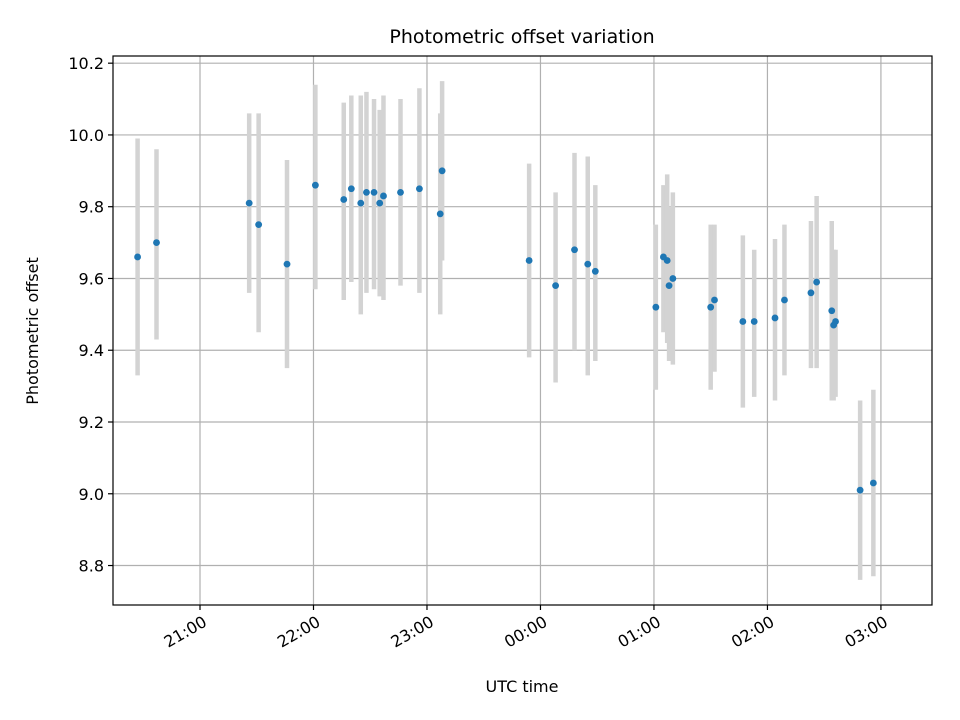  Describe the element at coordinates (522, 686) in the screenshot. I see `x-axis-label: UTC time` at that location.